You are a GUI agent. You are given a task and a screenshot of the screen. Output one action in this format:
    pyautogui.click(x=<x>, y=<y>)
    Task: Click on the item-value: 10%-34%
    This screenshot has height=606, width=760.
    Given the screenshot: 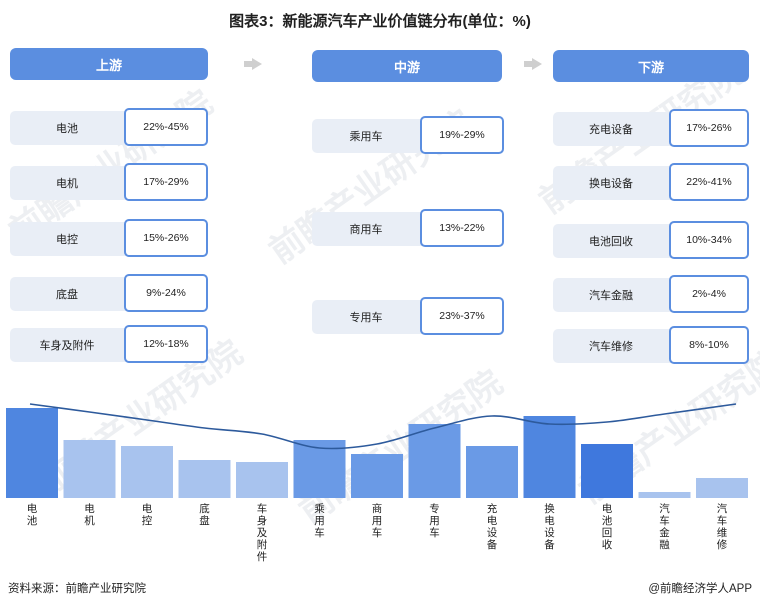 What is the action you would take?
    pyautogui.click(x=709, y=240)
    